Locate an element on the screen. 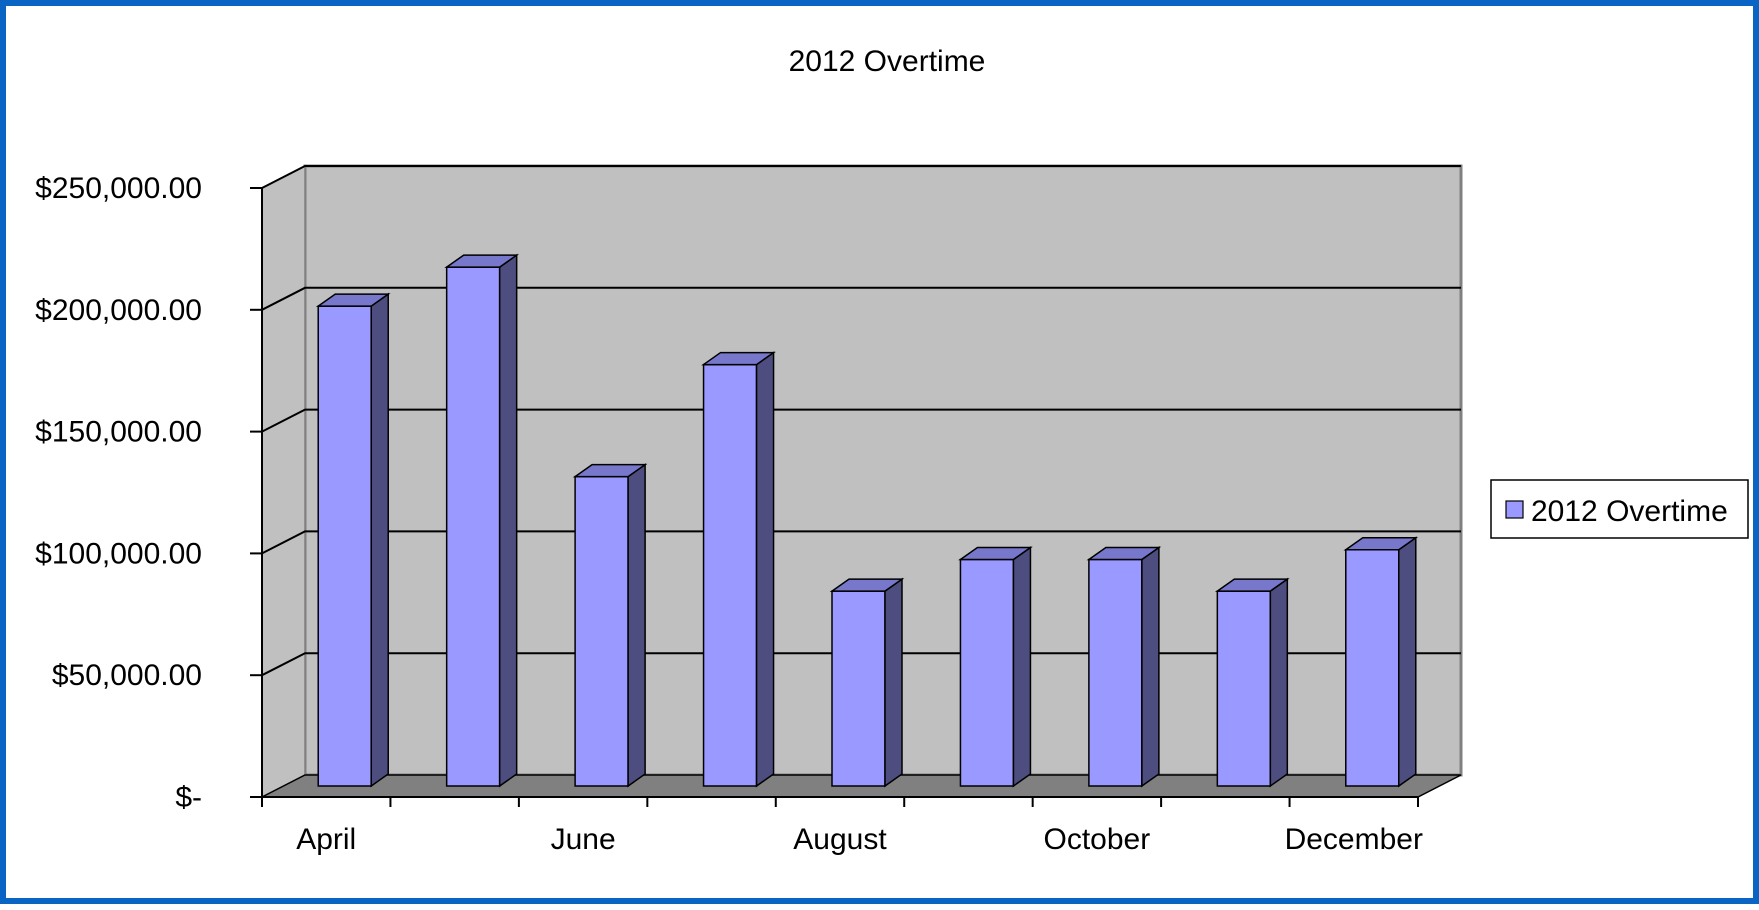 The height and width of the screenshot is (910, 1759). chart-legend: 2012 Overtime is located at coordinates (1619, 509).